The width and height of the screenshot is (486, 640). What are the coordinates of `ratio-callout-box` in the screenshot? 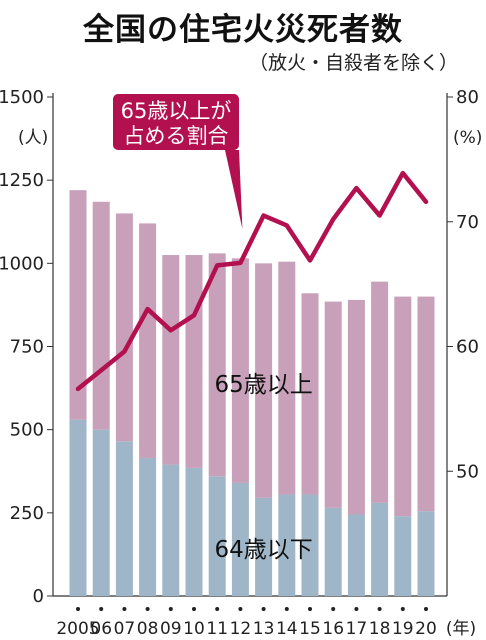 It's located at (176, 122).